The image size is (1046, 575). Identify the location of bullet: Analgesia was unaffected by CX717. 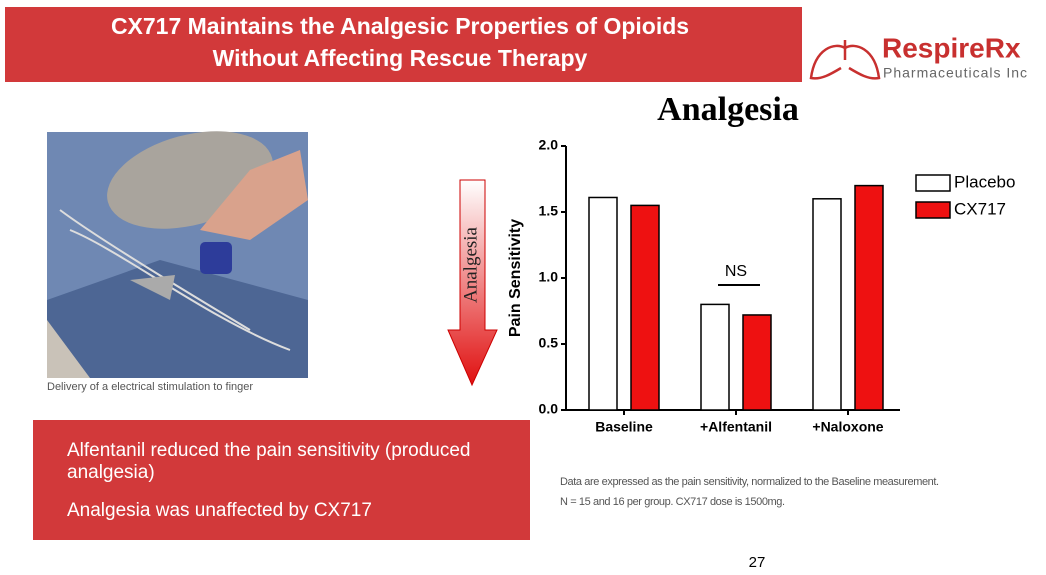
(219, 510).